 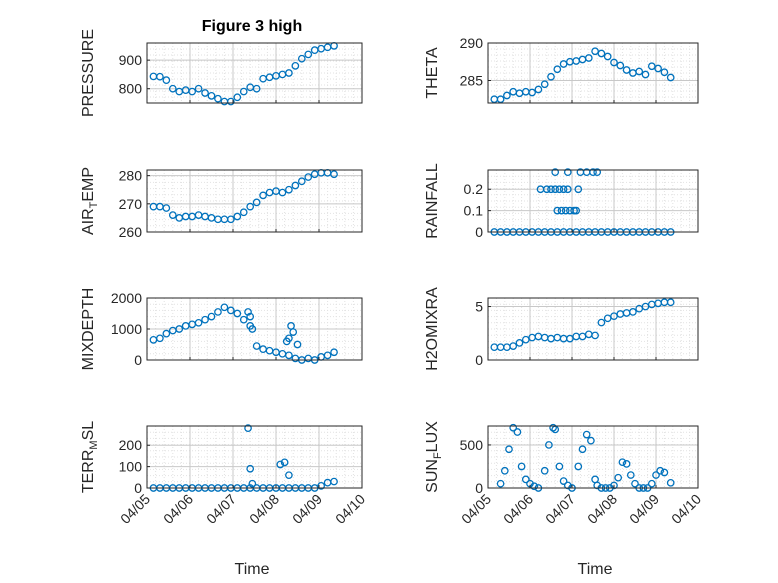 I want to click on y-axis-label: RAINFALL, so click(x=432, y=201).